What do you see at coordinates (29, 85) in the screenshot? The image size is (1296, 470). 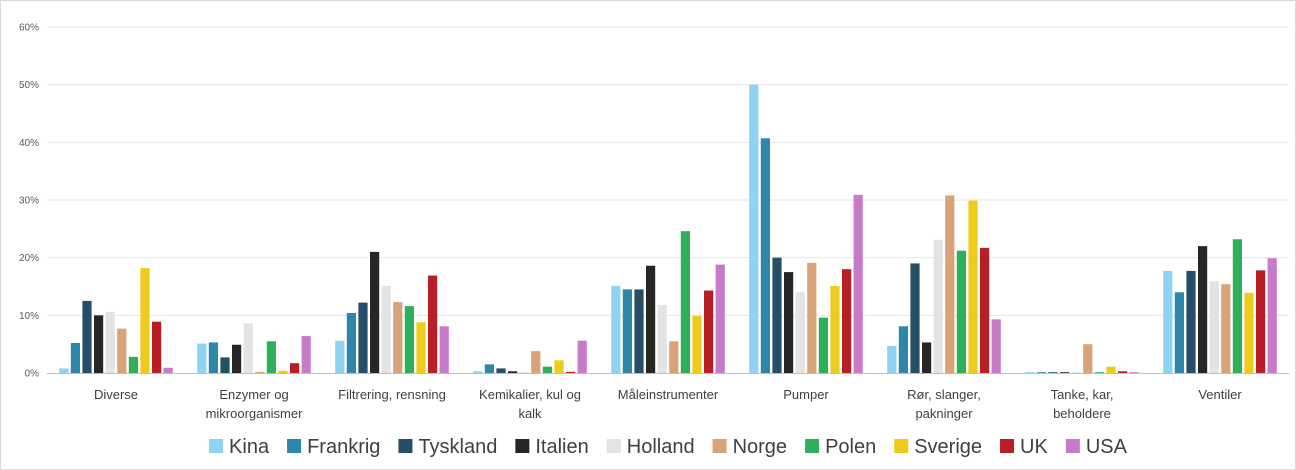 I see `y-tick-label: 50%` at bounding box center [29, 85].